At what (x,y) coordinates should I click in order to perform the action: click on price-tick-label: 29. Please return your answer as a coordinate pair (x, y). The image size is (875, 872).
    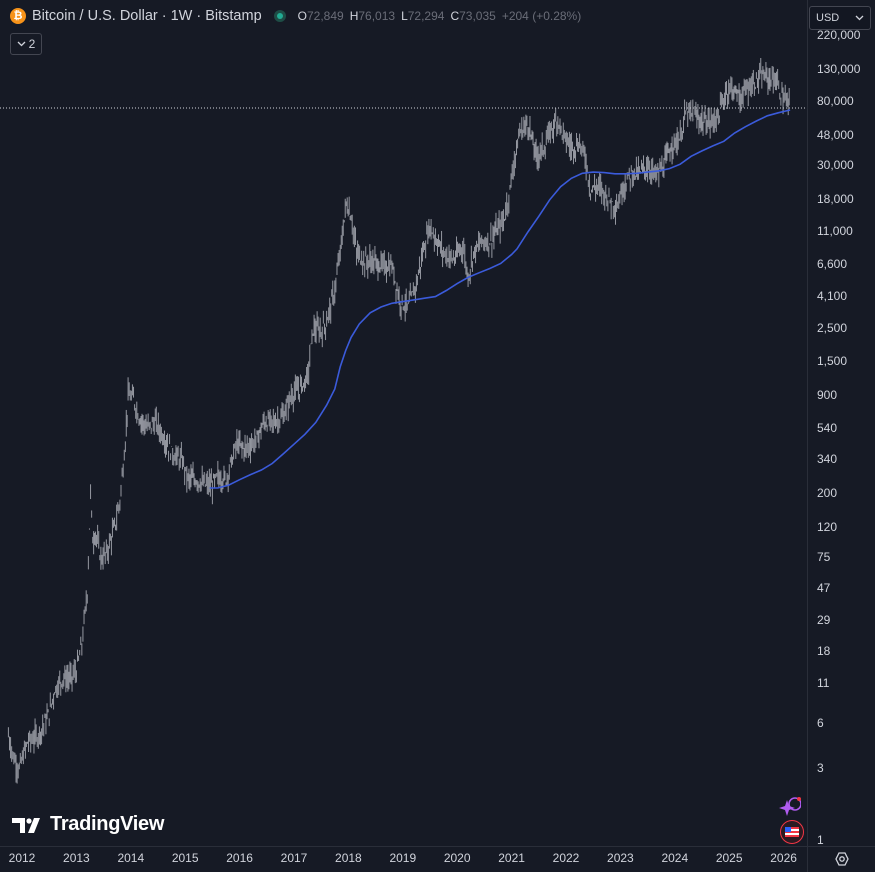
    Looking at the image, I should click on (824, 619).